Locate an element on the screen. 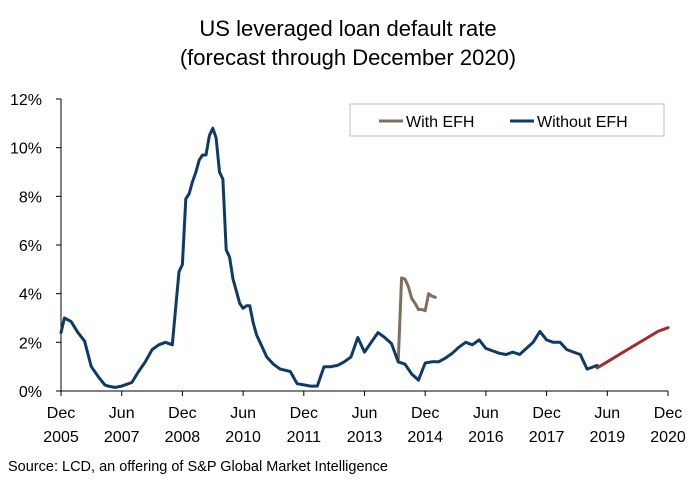 The height and width of the screenshot is (484, 696). x-tick-year: 2017 is located at coordinates (547, 437).